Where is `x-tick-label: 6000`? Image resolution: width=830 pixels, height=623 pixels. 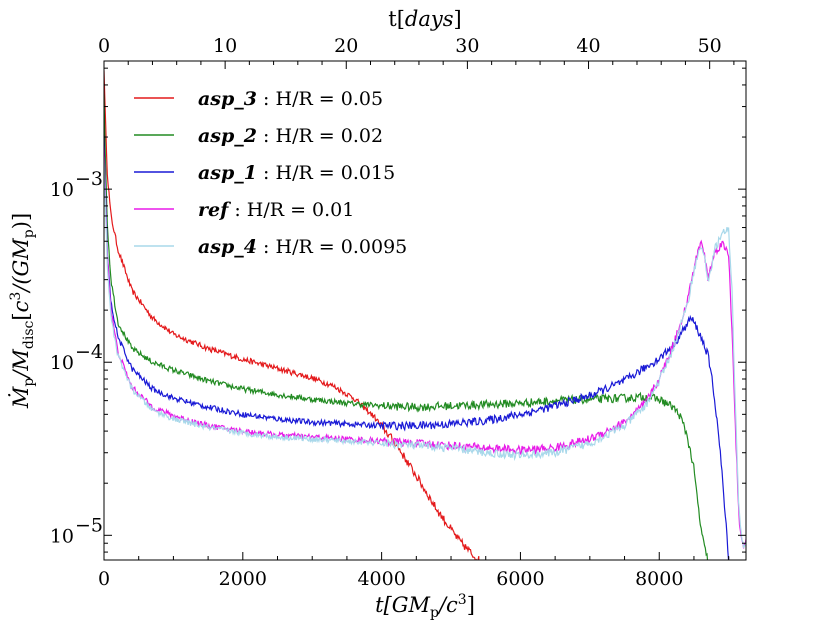
x-tick-label: 6000 is located at coordinates (520, 579).